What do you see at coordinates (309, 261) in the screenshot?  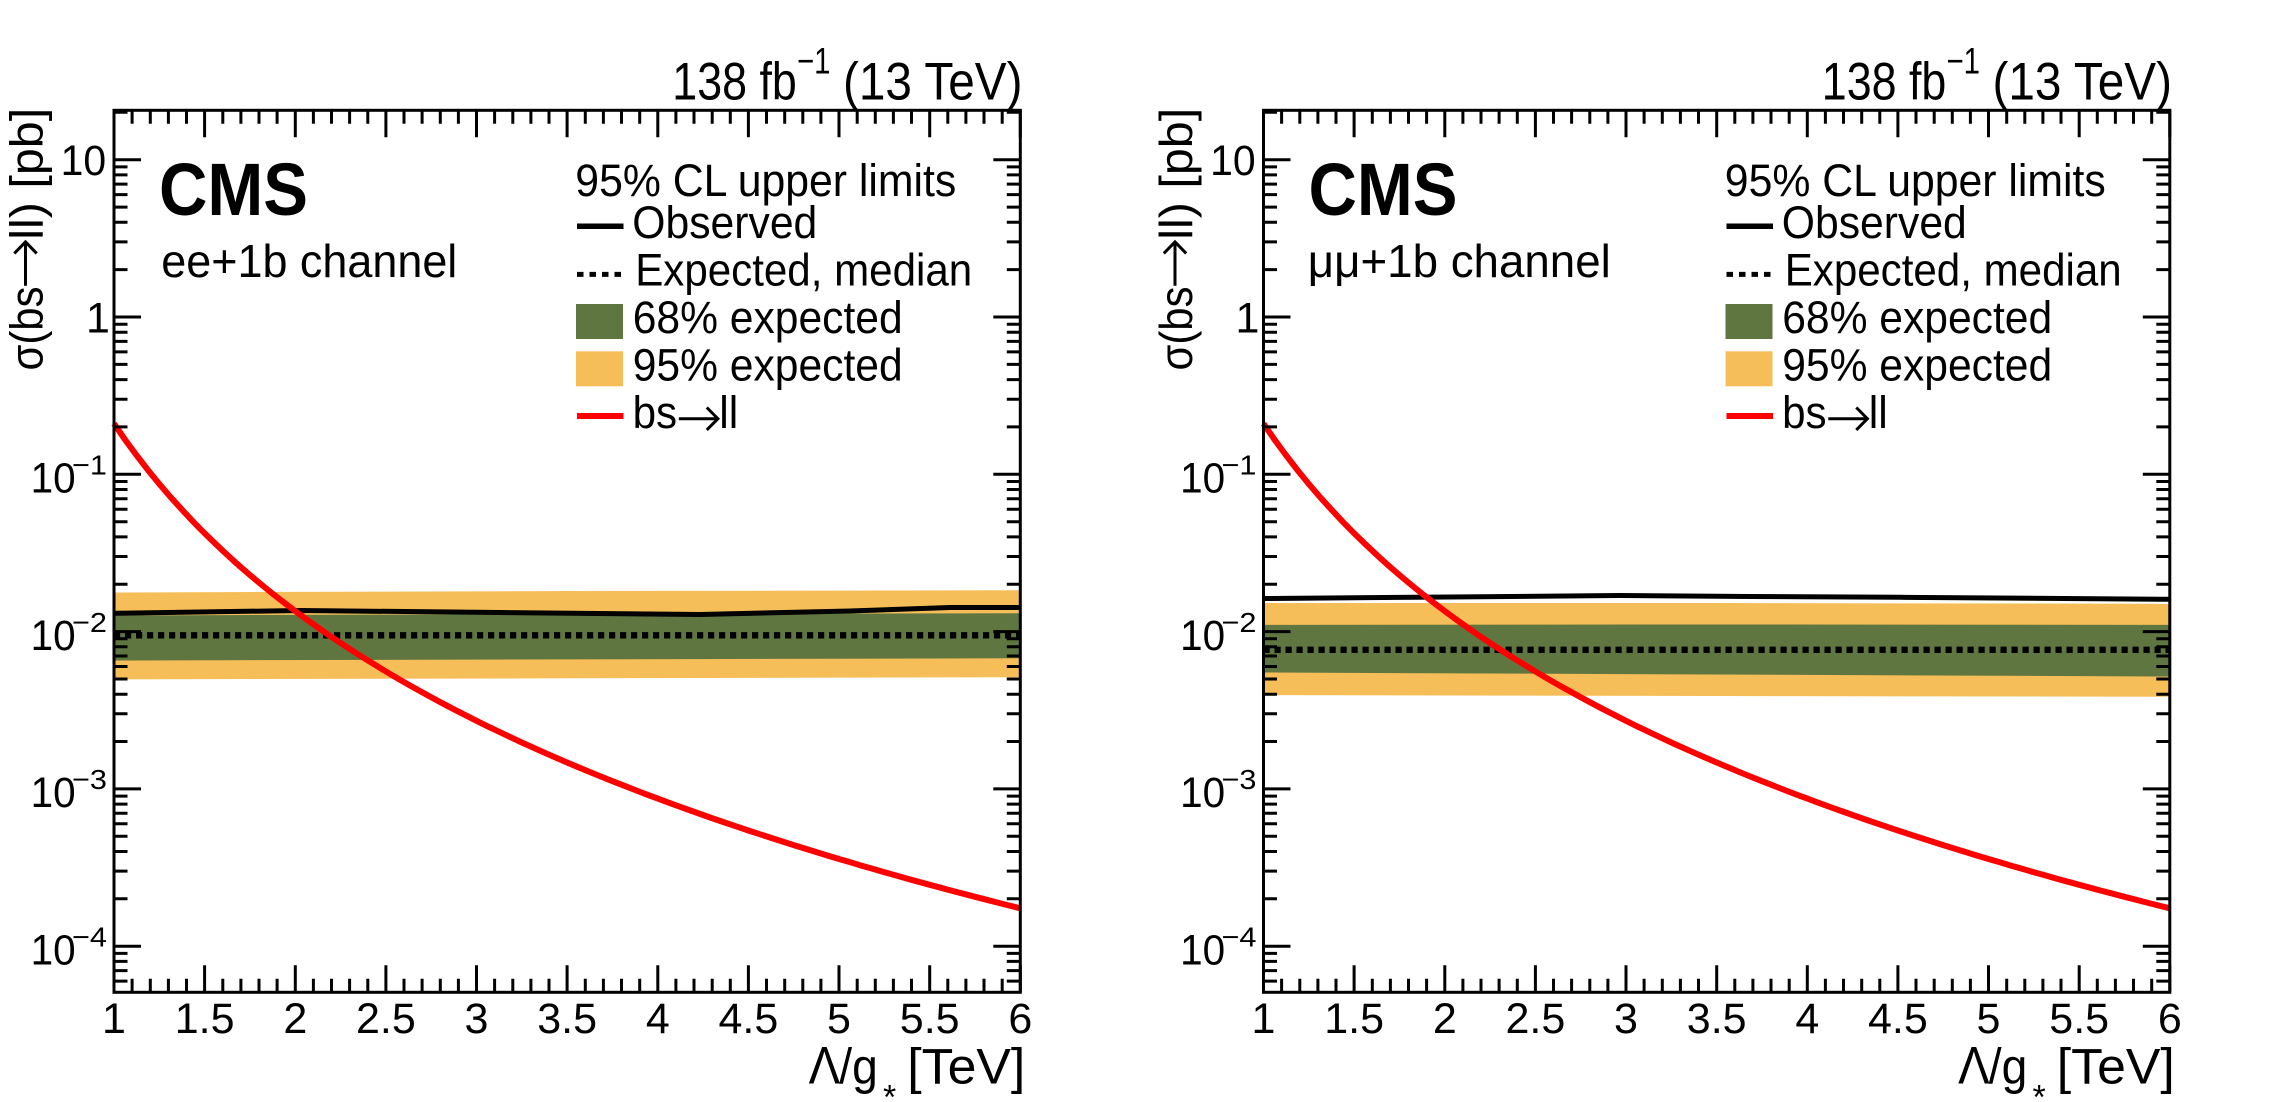 I see `svg-text: ee+1b channel` at bounding box center [309, 261].